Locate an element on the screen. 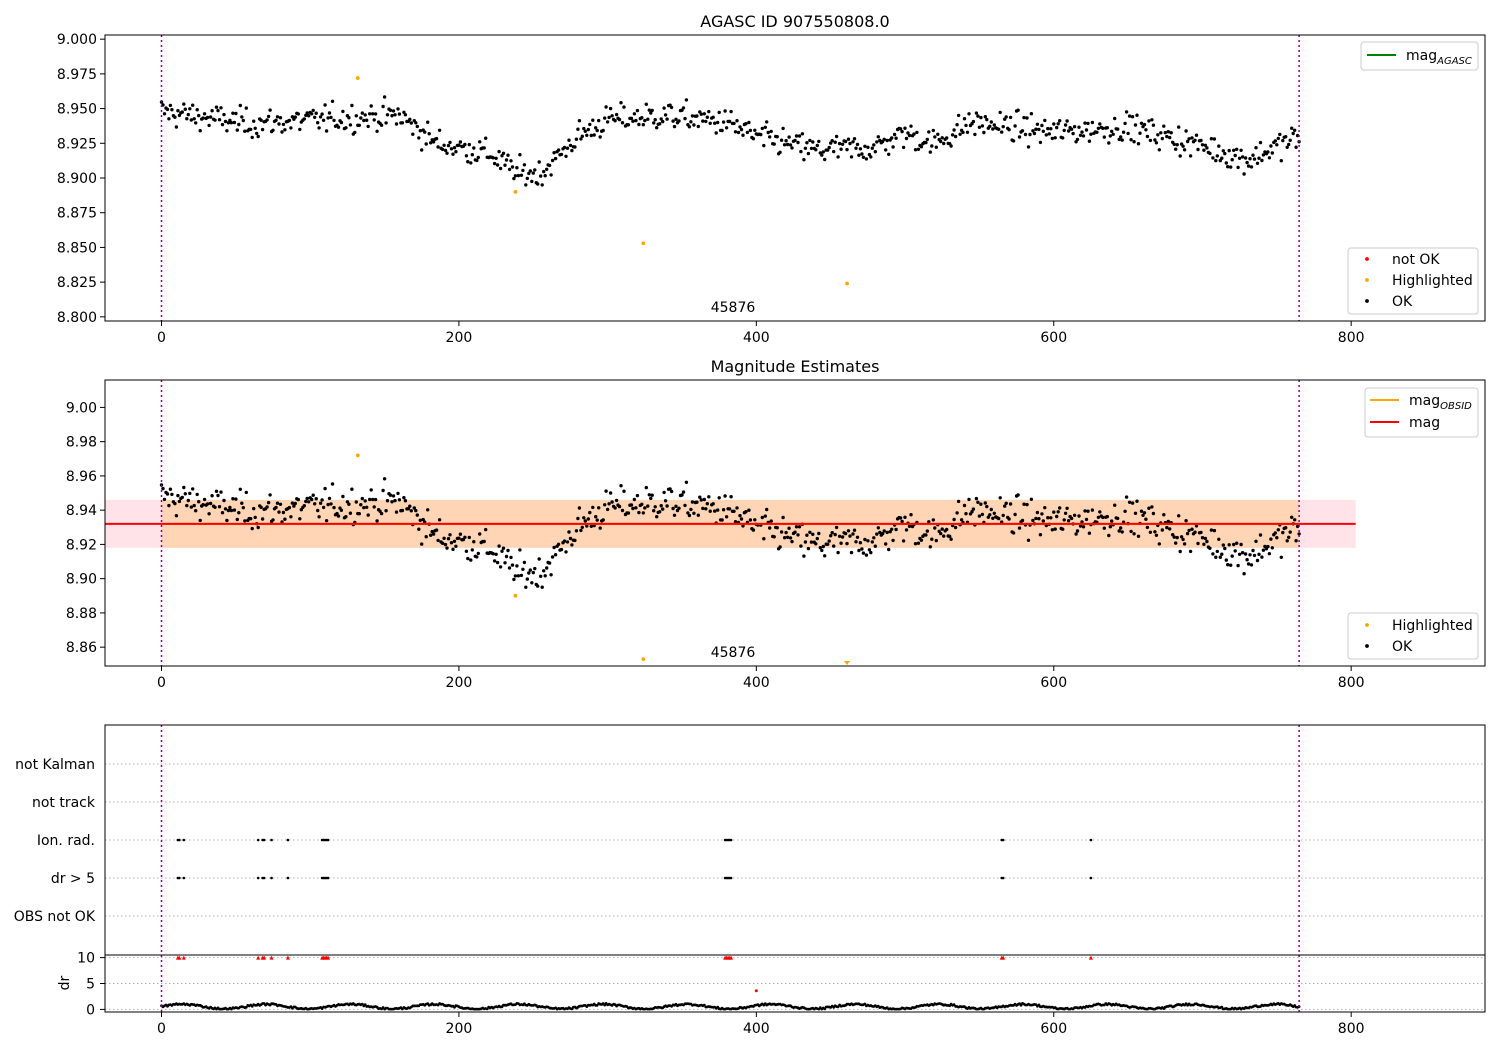  p3-ion-rad-point is located at coordinates (1003, 840).